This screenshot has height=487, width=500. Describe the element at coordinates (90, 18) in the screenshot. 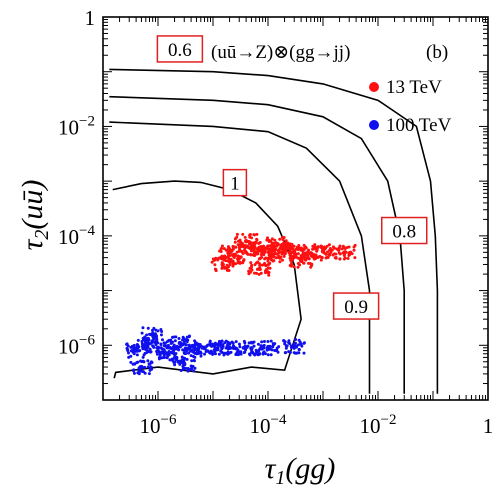

I see `y-tick-label: 1` at that location.